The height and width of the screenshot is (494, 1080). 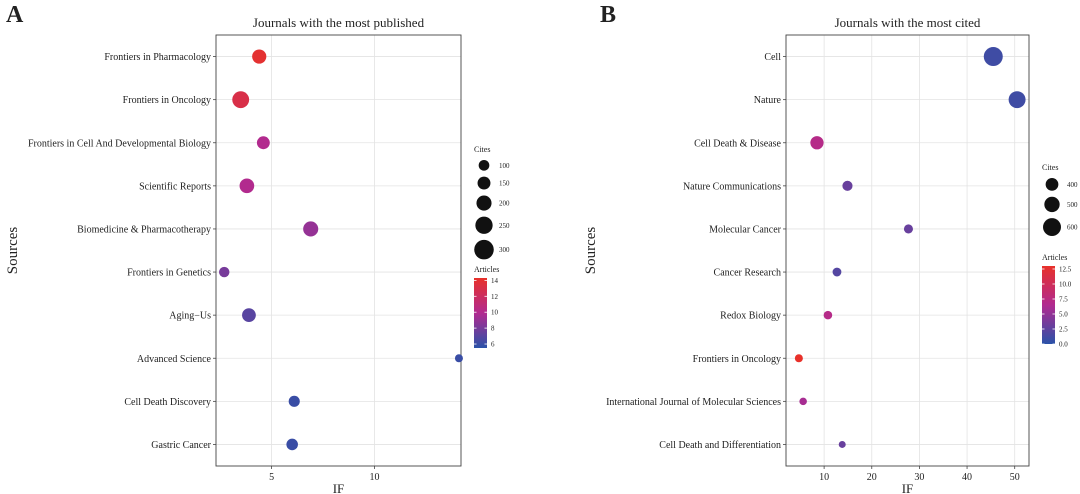 What do you see at coordinates (747, 273) in the screenshot?
I see `y-tick-label: Cancer Research` at bounding box center [747, 273].